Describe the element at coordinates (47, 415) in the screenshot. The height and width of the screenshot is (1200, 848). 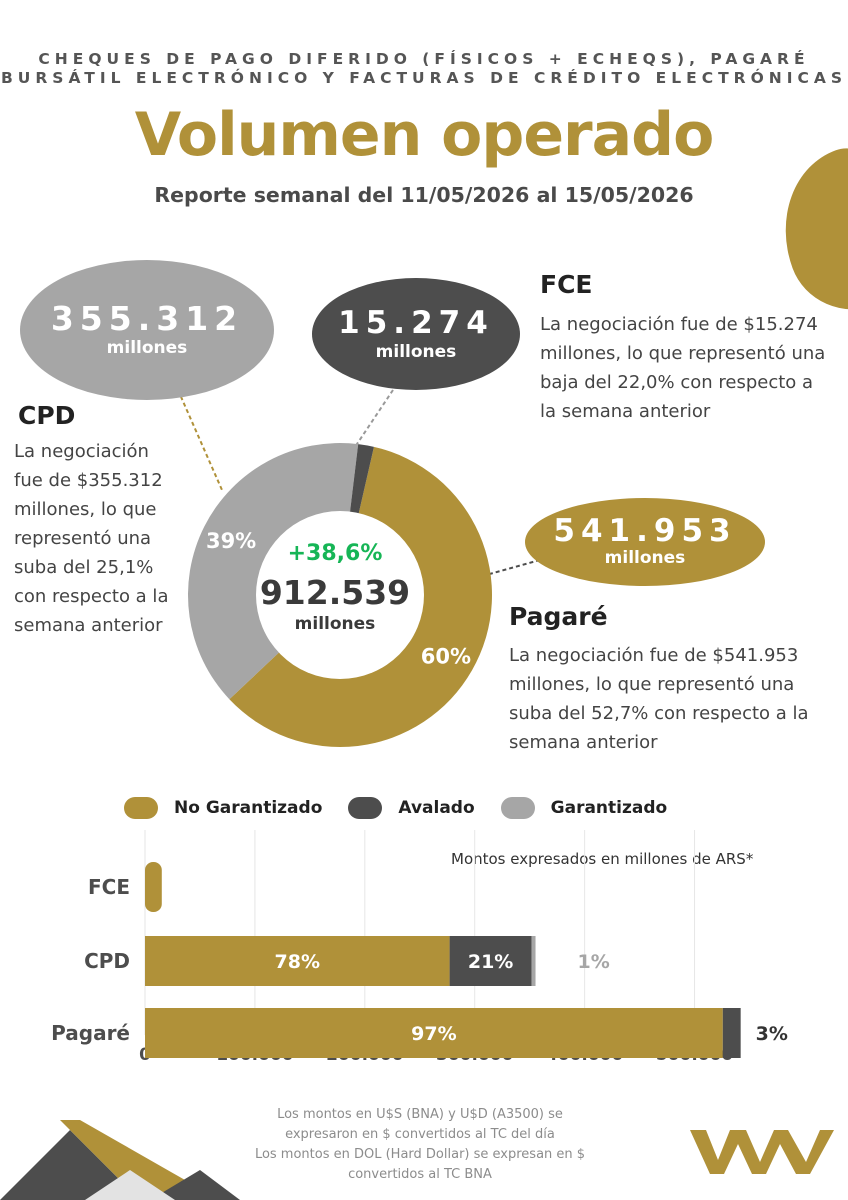
I see `cpd-heading: CPD` at that location.